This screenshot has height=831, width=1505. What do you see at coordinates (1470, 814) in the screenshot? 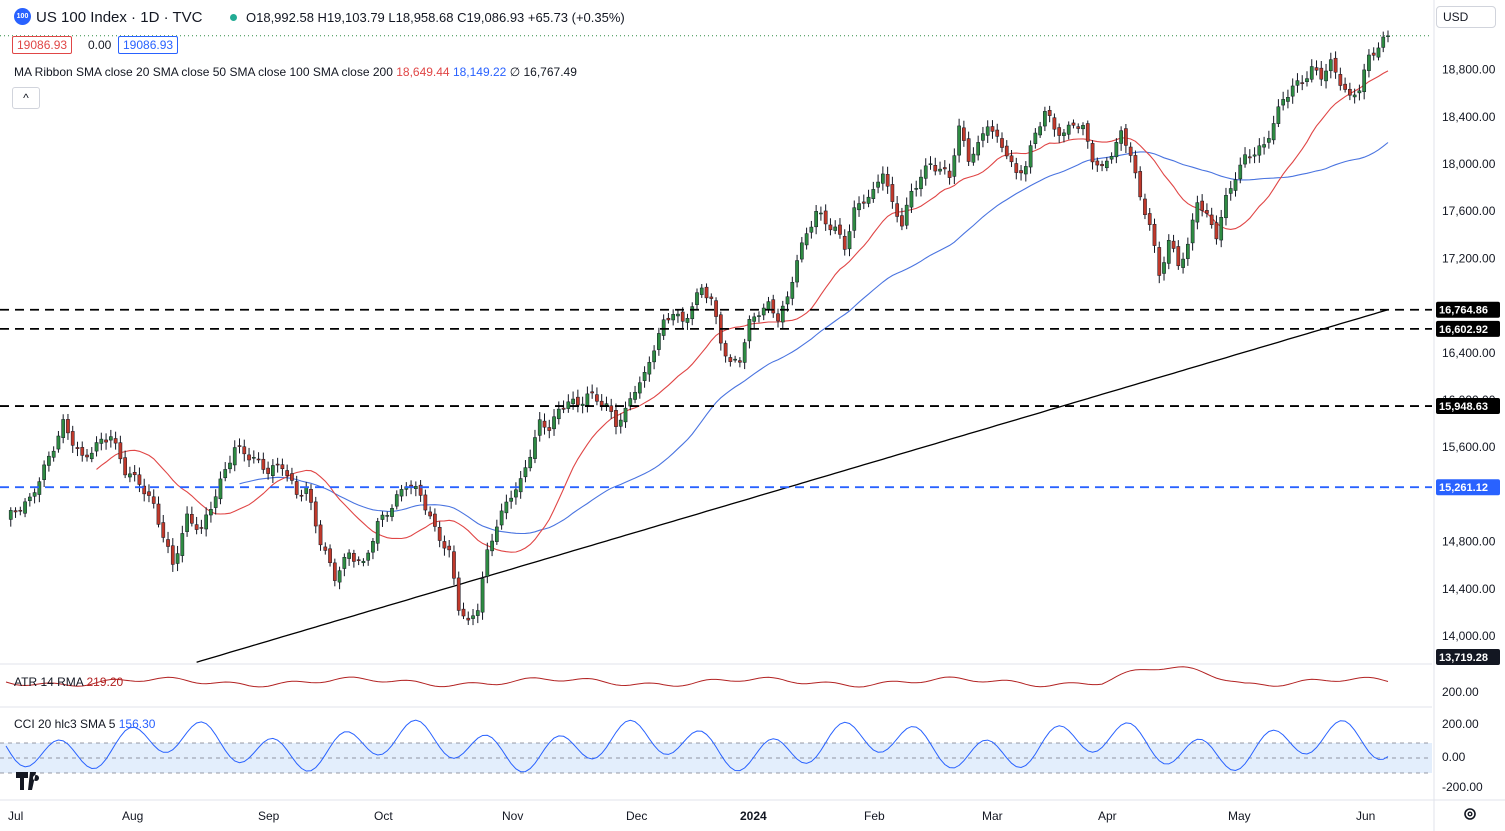
I see `settings-gear-icon` at bounding box center [1470, 814].